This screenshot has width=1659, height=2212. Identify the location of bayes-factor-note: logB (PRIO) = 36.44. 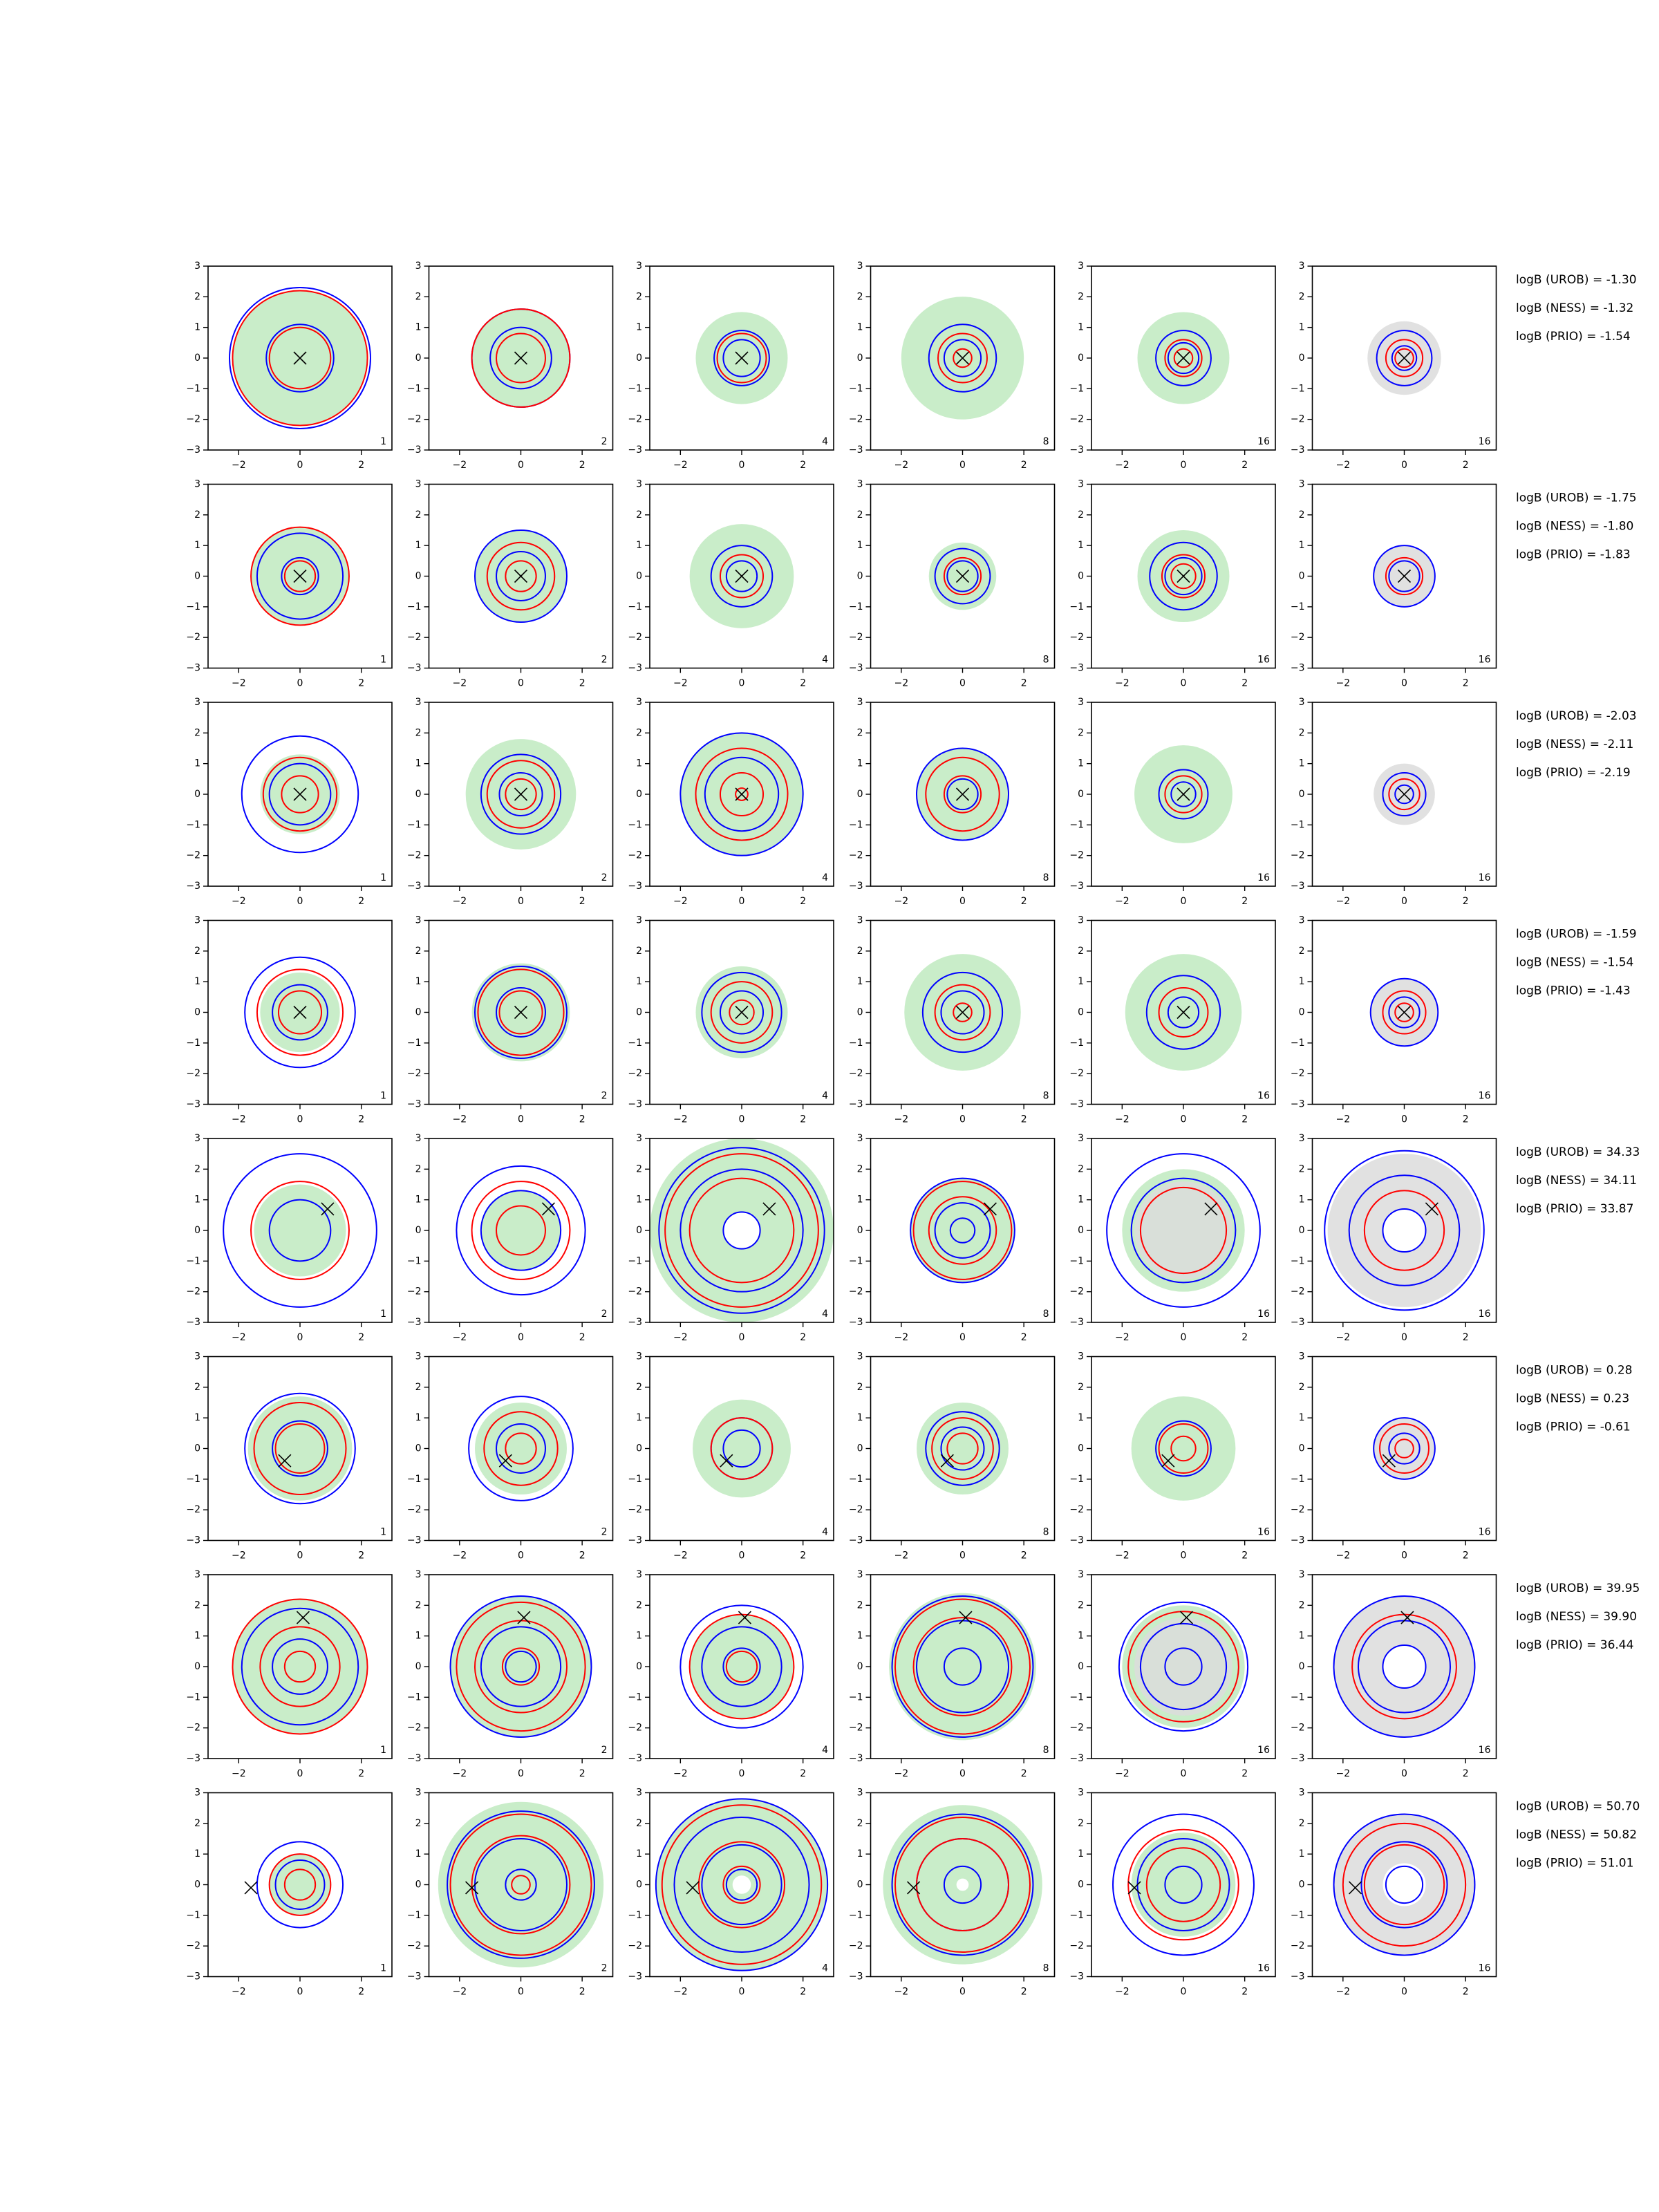
(1574, 1645).